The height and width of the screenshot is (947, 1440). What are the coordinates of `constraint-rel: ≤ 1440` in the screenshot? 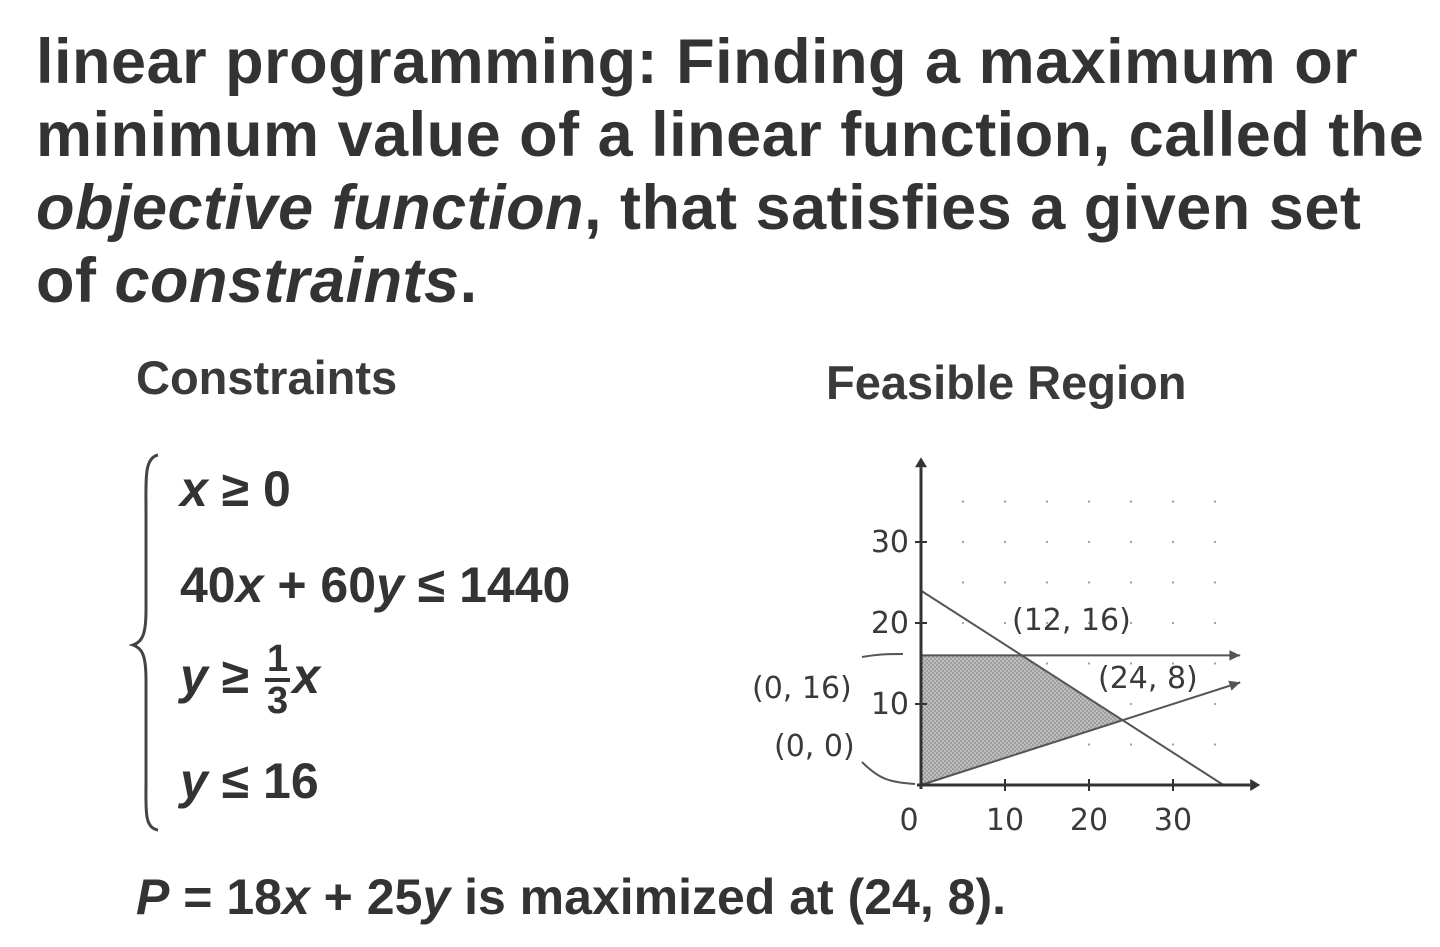 It's located at (487, 585).